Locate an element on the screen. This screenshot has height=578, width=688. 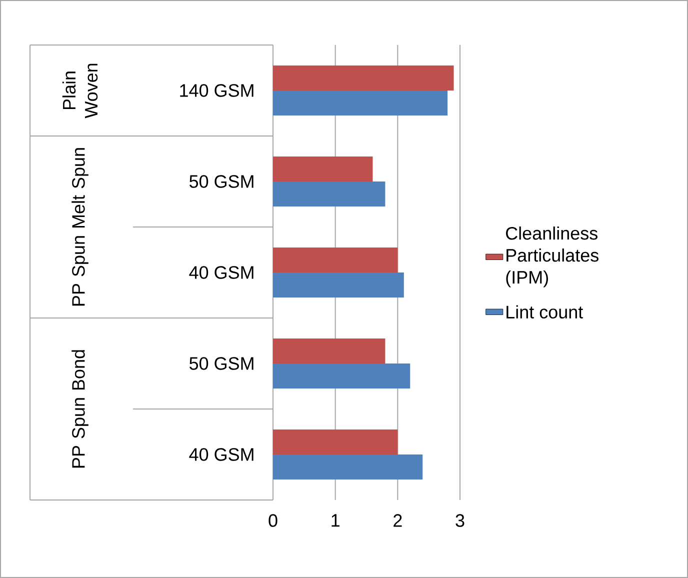
x-tick-label: 3 is located at coordinates (460, 520).